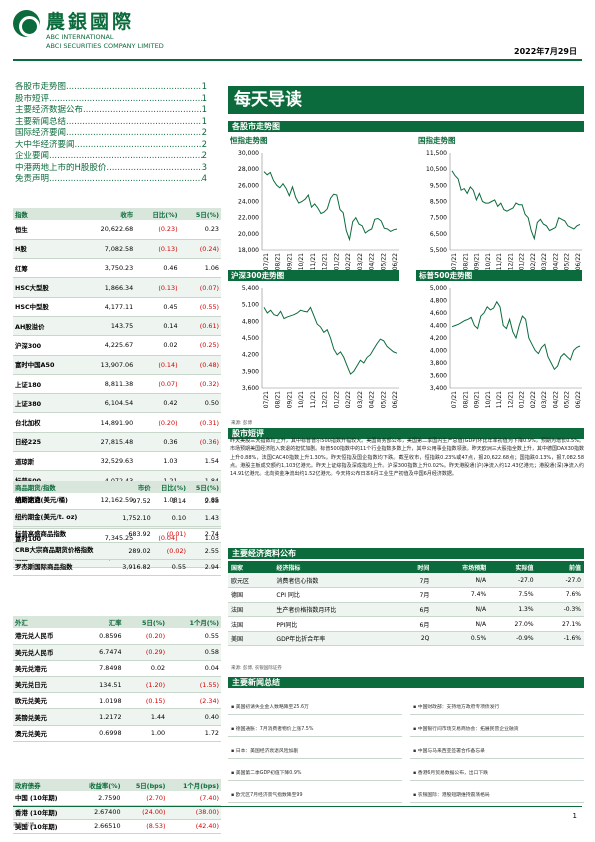 Image resolution: width=595 pixels, height=842 pixels. I want to click on news-item: ▪ 中国财政部：支持地方政府专项债发行, so click(497, 707).